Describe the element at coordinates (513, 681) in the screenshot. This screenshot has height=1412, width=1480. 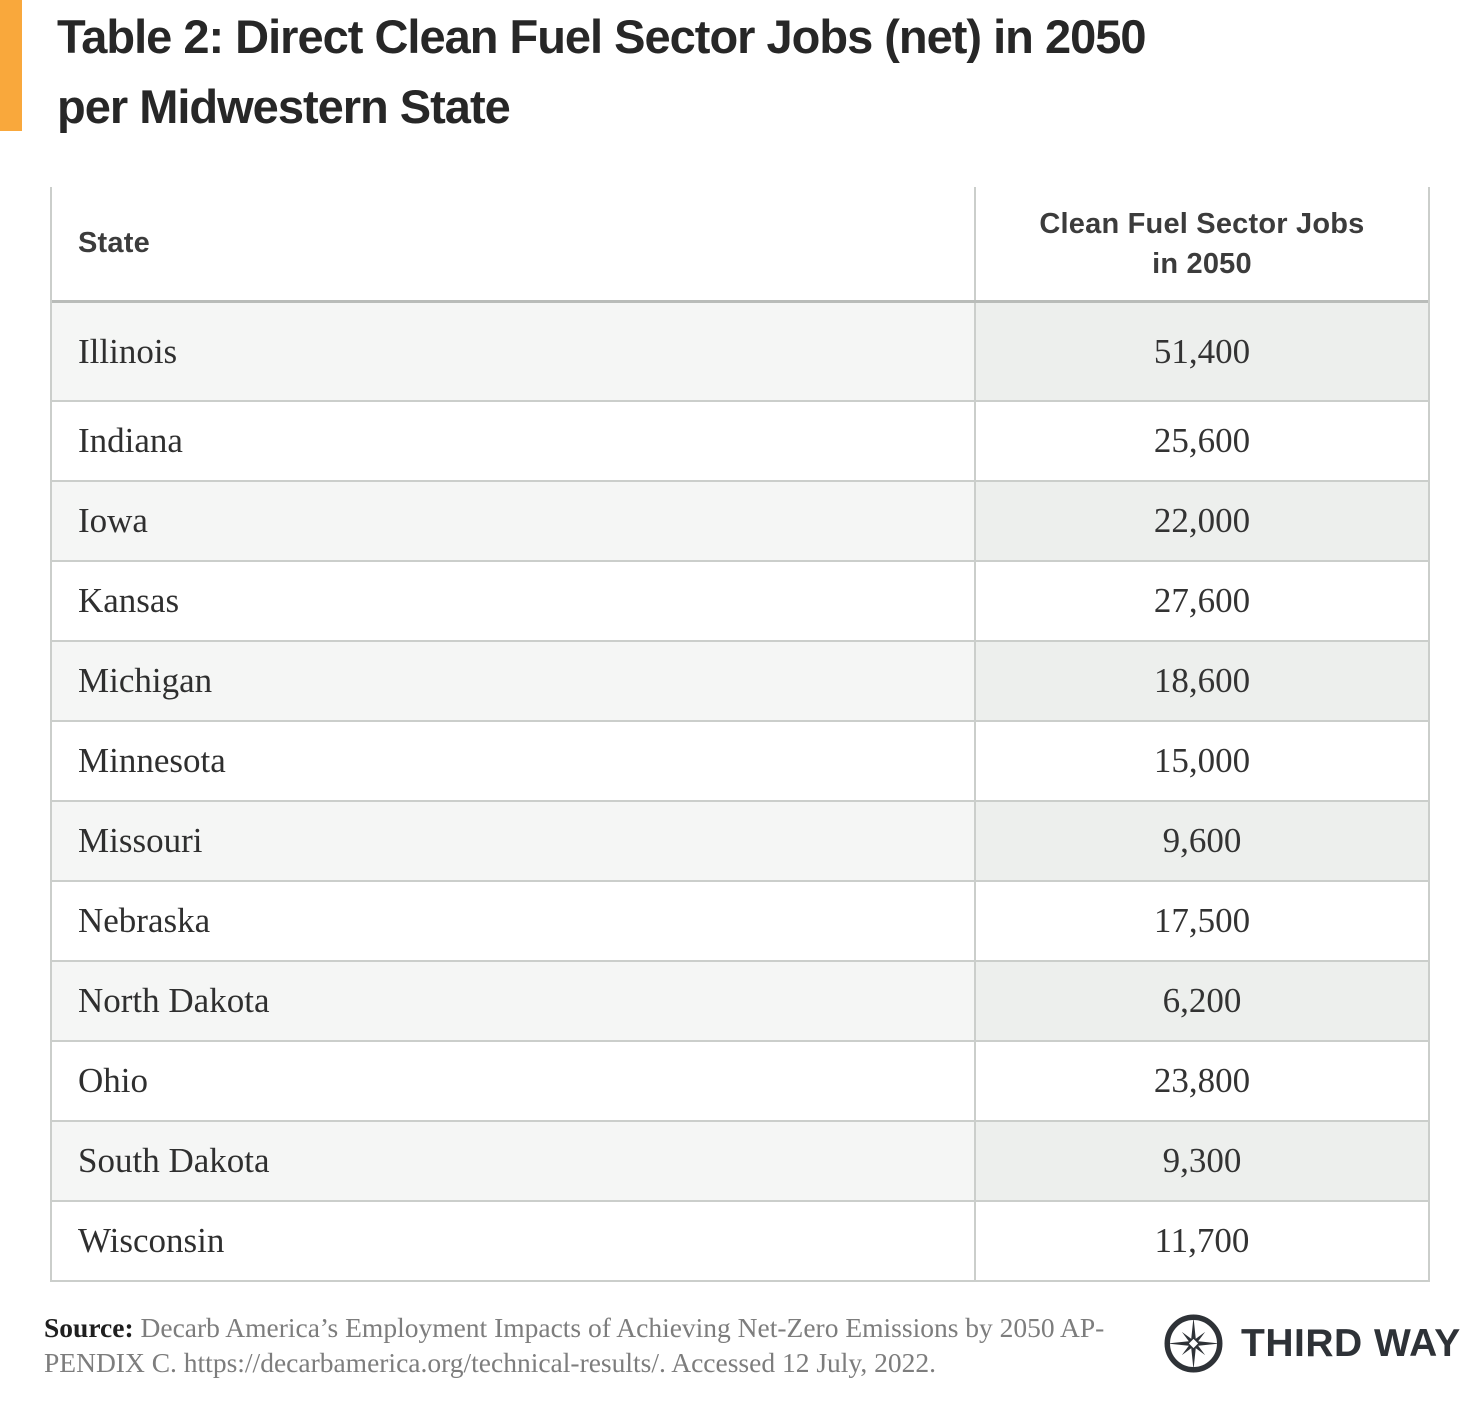
I see `state-name: Michigan` at that location.